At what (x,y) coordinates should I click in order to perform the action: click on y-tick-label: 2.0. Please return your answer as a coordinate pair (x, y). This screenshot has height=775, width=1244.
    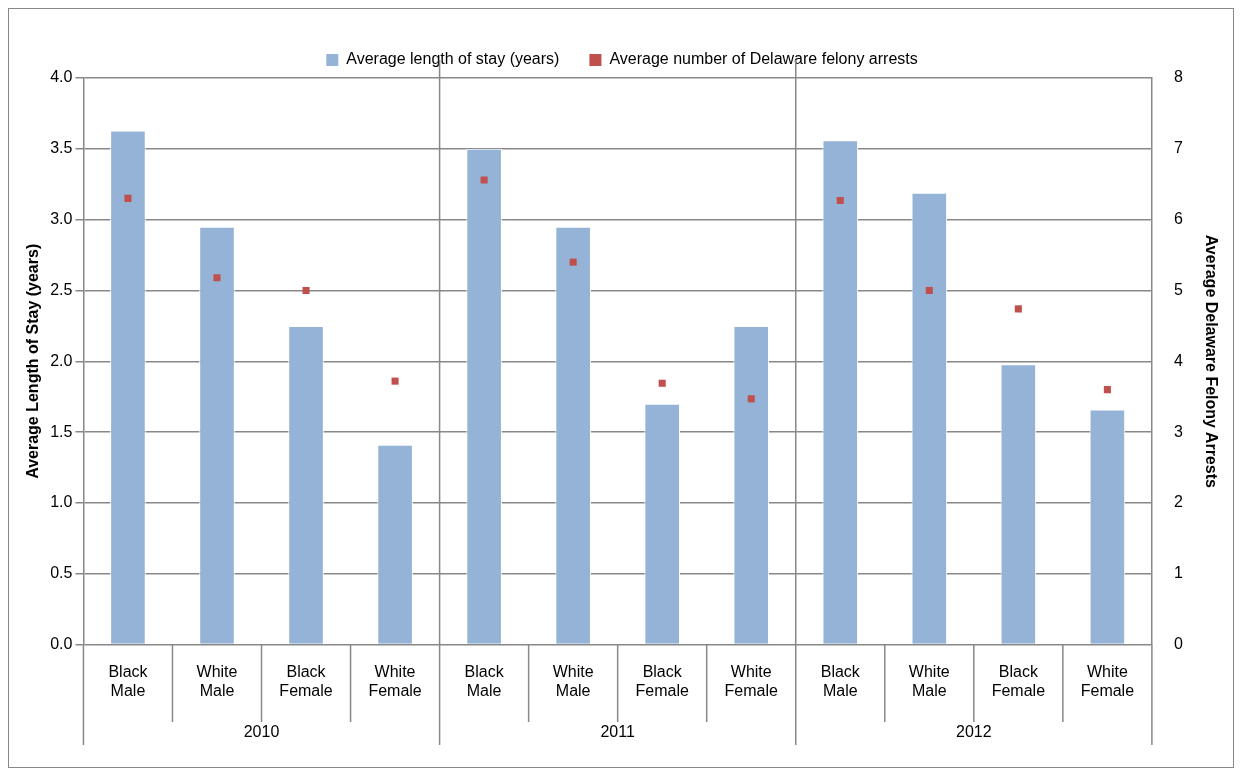
    Looking at the image, I should click on (61, 360).